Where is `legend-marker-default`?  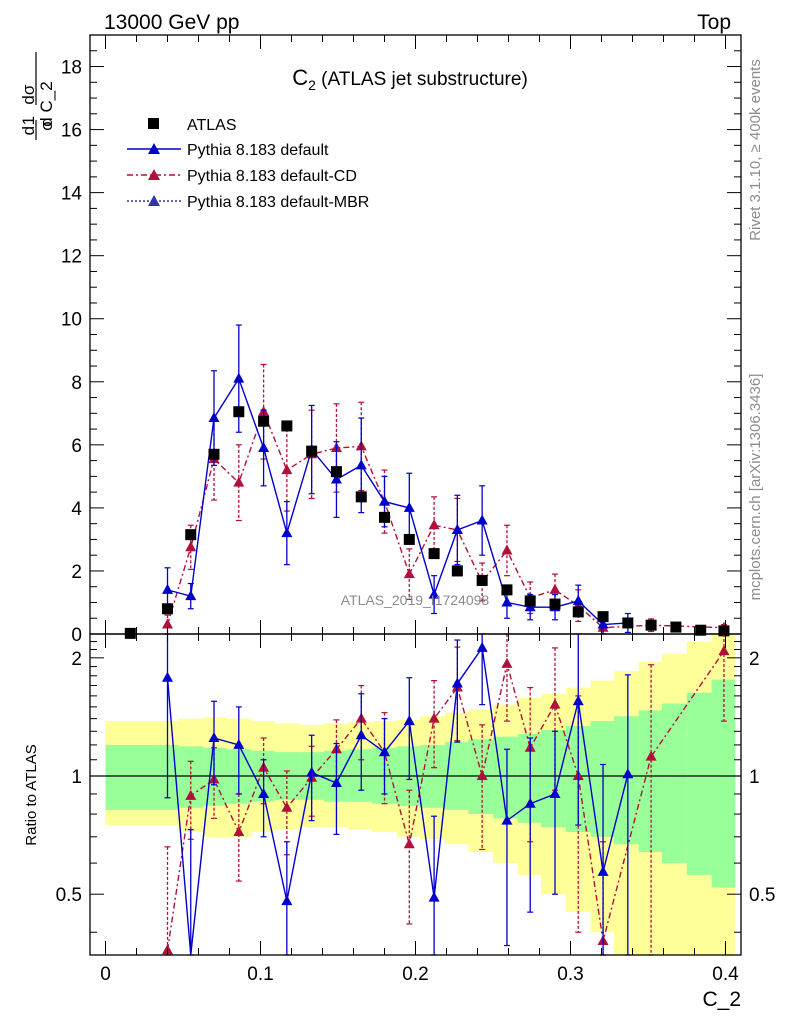 legend-marker-default is located at coordinates (154, 148).